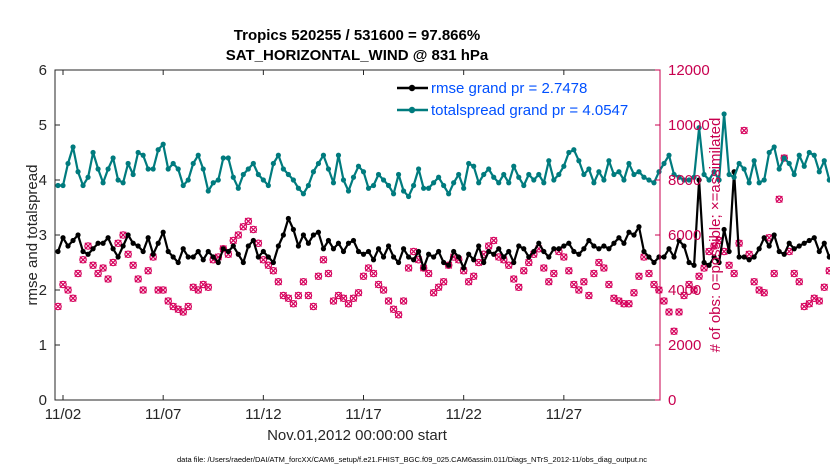  What do you see at coordinates (412, 110) in the screenshot?
I see `legend-spread-marker` at bounding box center [412, 110].